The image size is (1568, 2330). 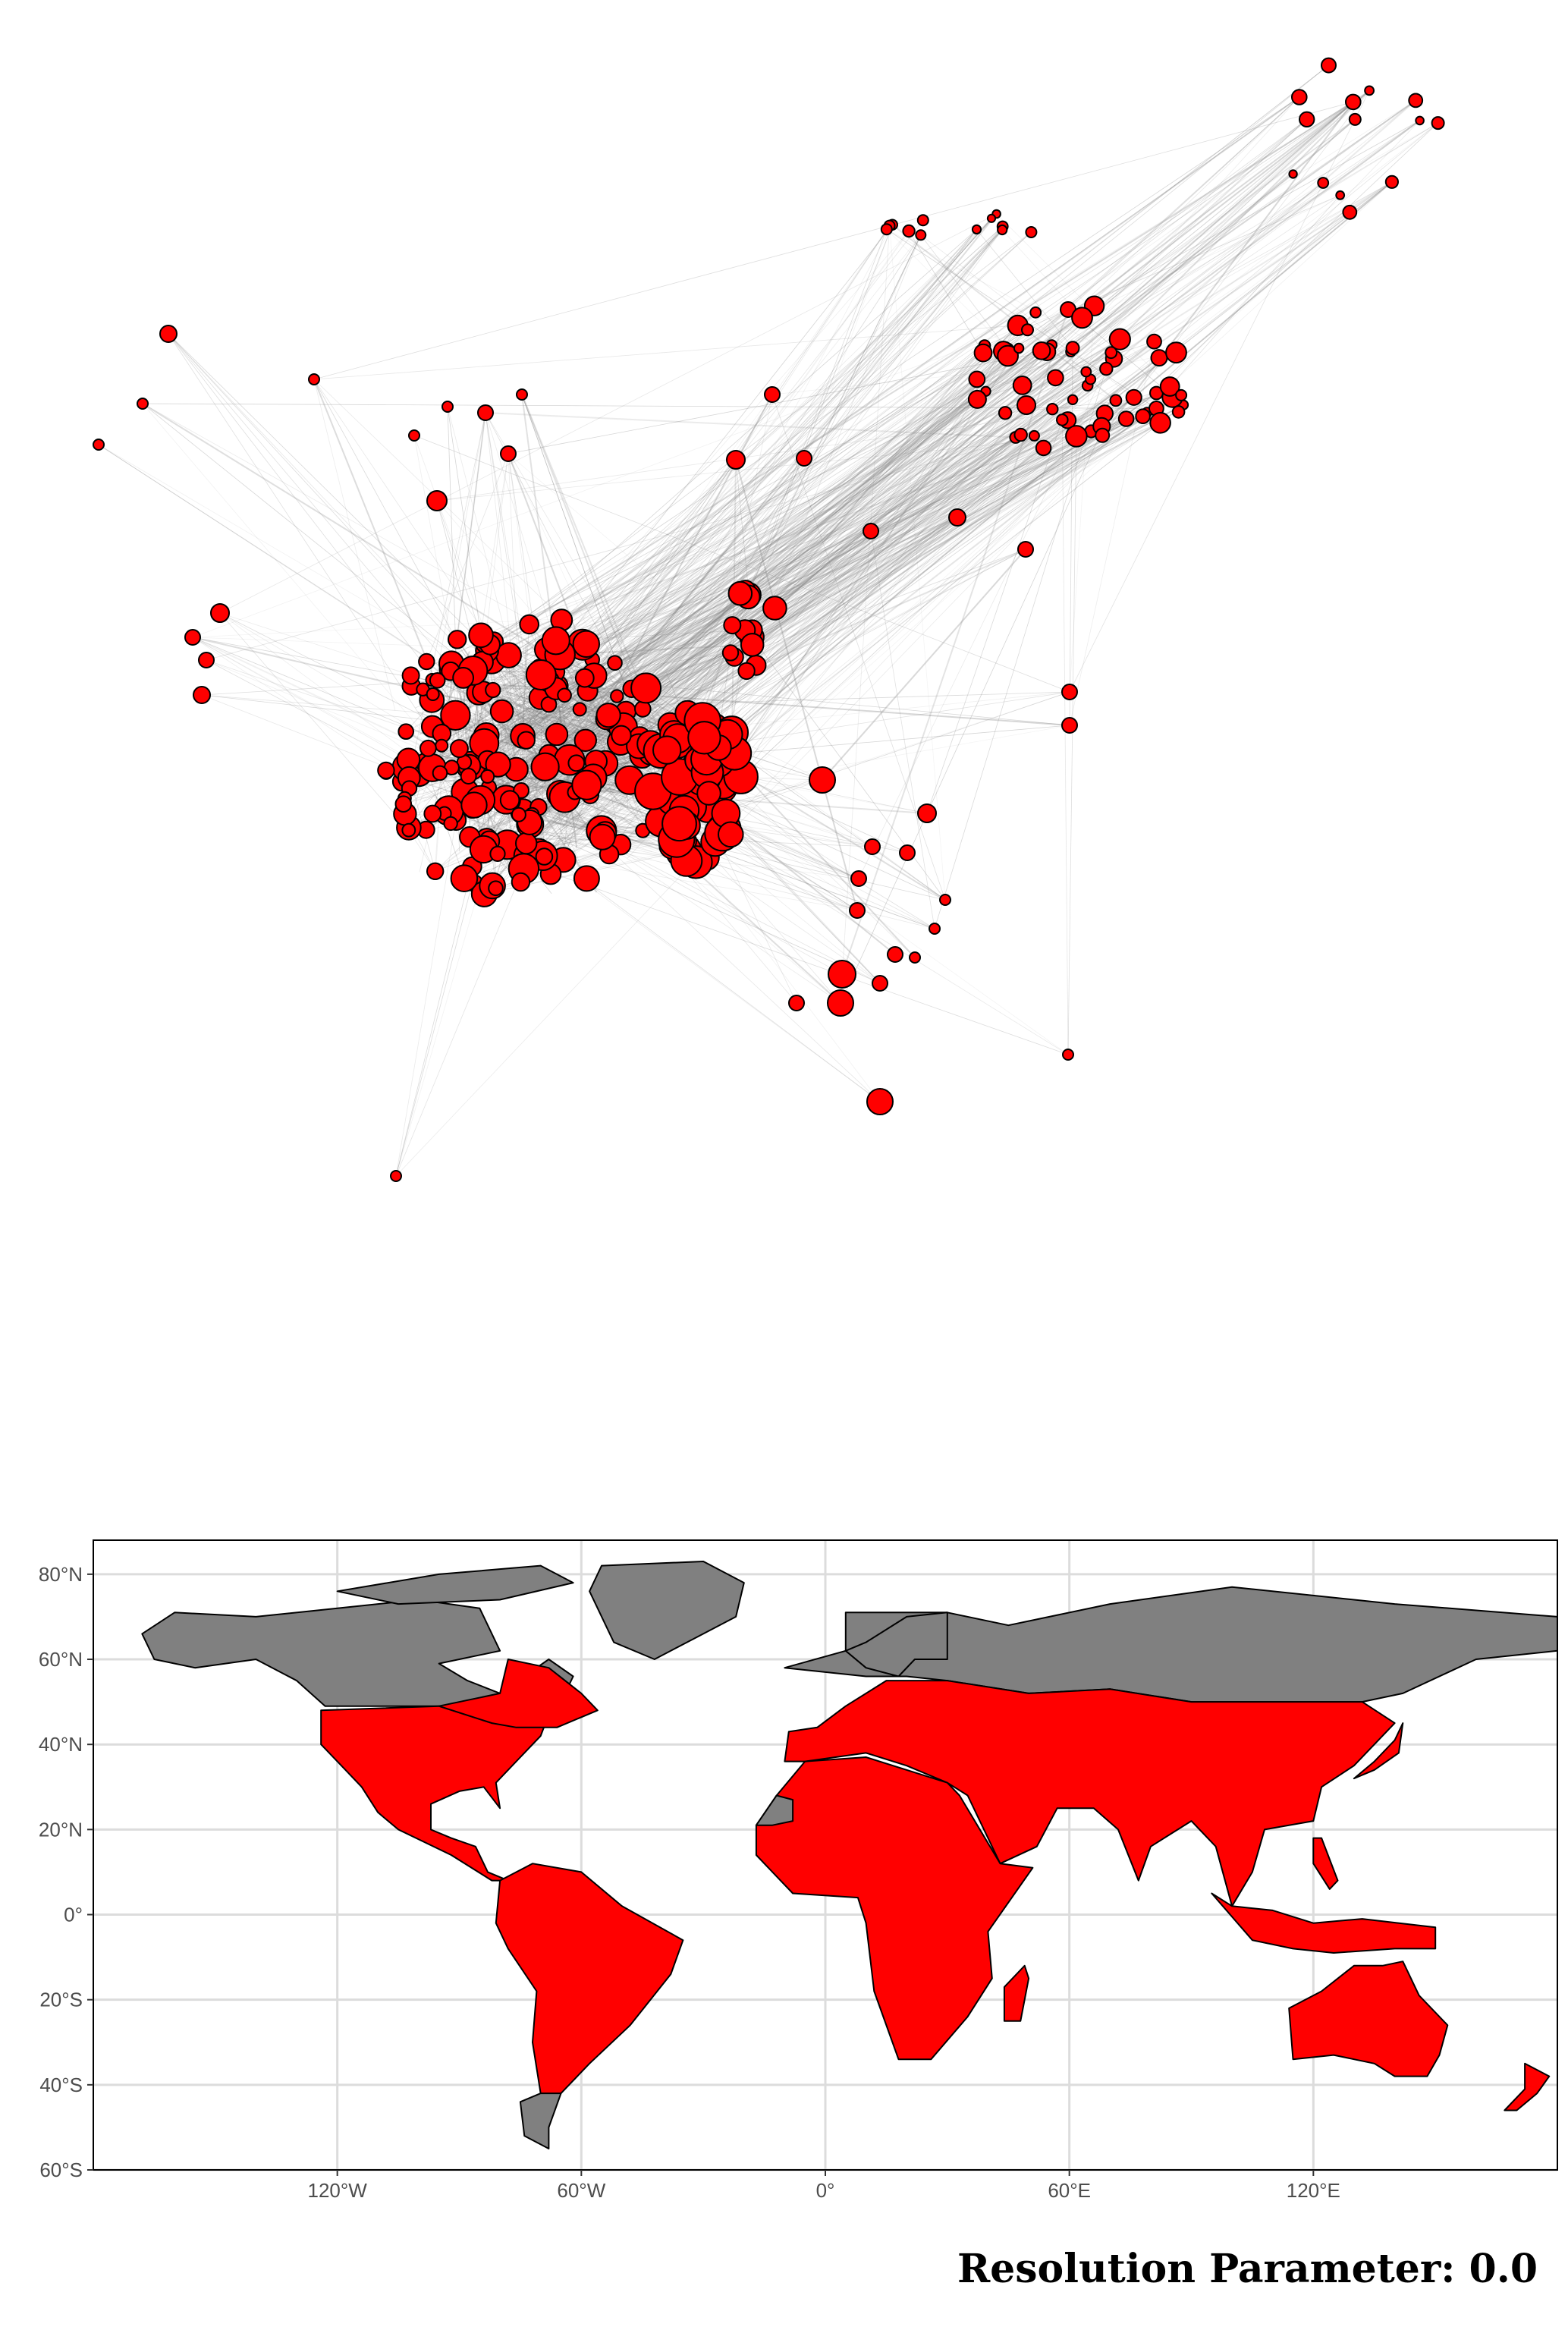 What do you see at coordinates (1070, 2190) in the screenshot?
I see `x-tick-label: 60°E` at bounding box center [1070, 2190].